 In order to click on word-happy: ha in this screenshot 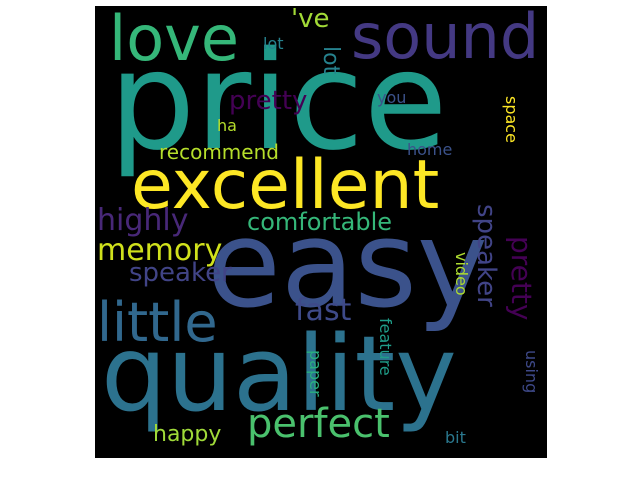, I will do `click(227, 125)`.